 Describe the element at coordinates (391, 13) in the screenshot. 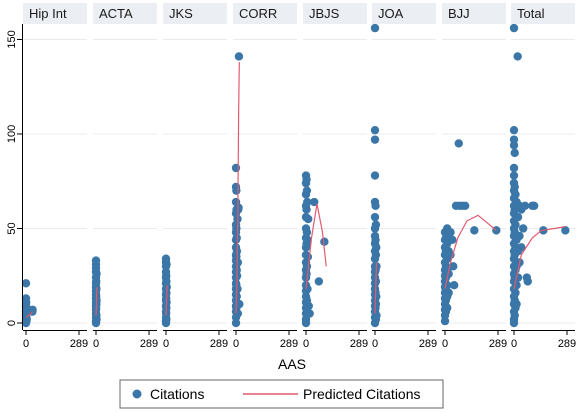

I see `panel-title: JOA` at that location.